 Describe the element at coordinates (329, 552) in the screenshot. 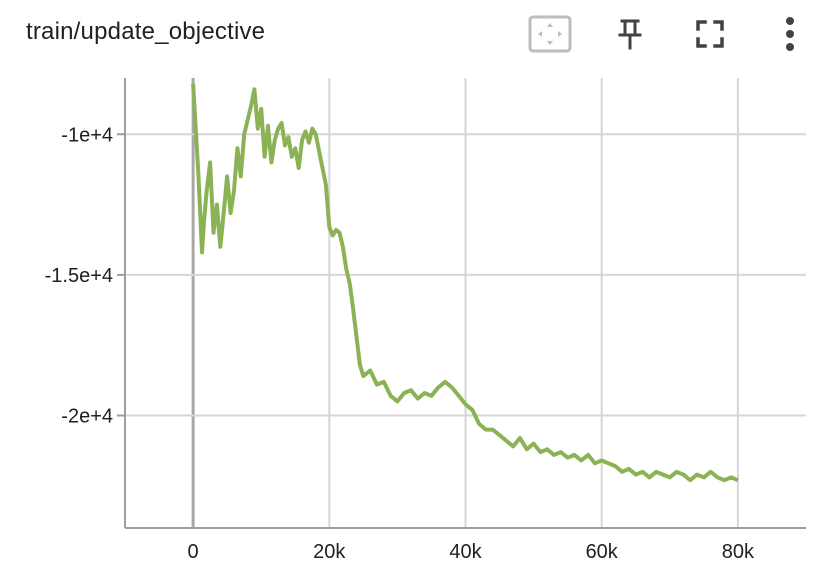

I see `x-tick-label: 20k` at that location.